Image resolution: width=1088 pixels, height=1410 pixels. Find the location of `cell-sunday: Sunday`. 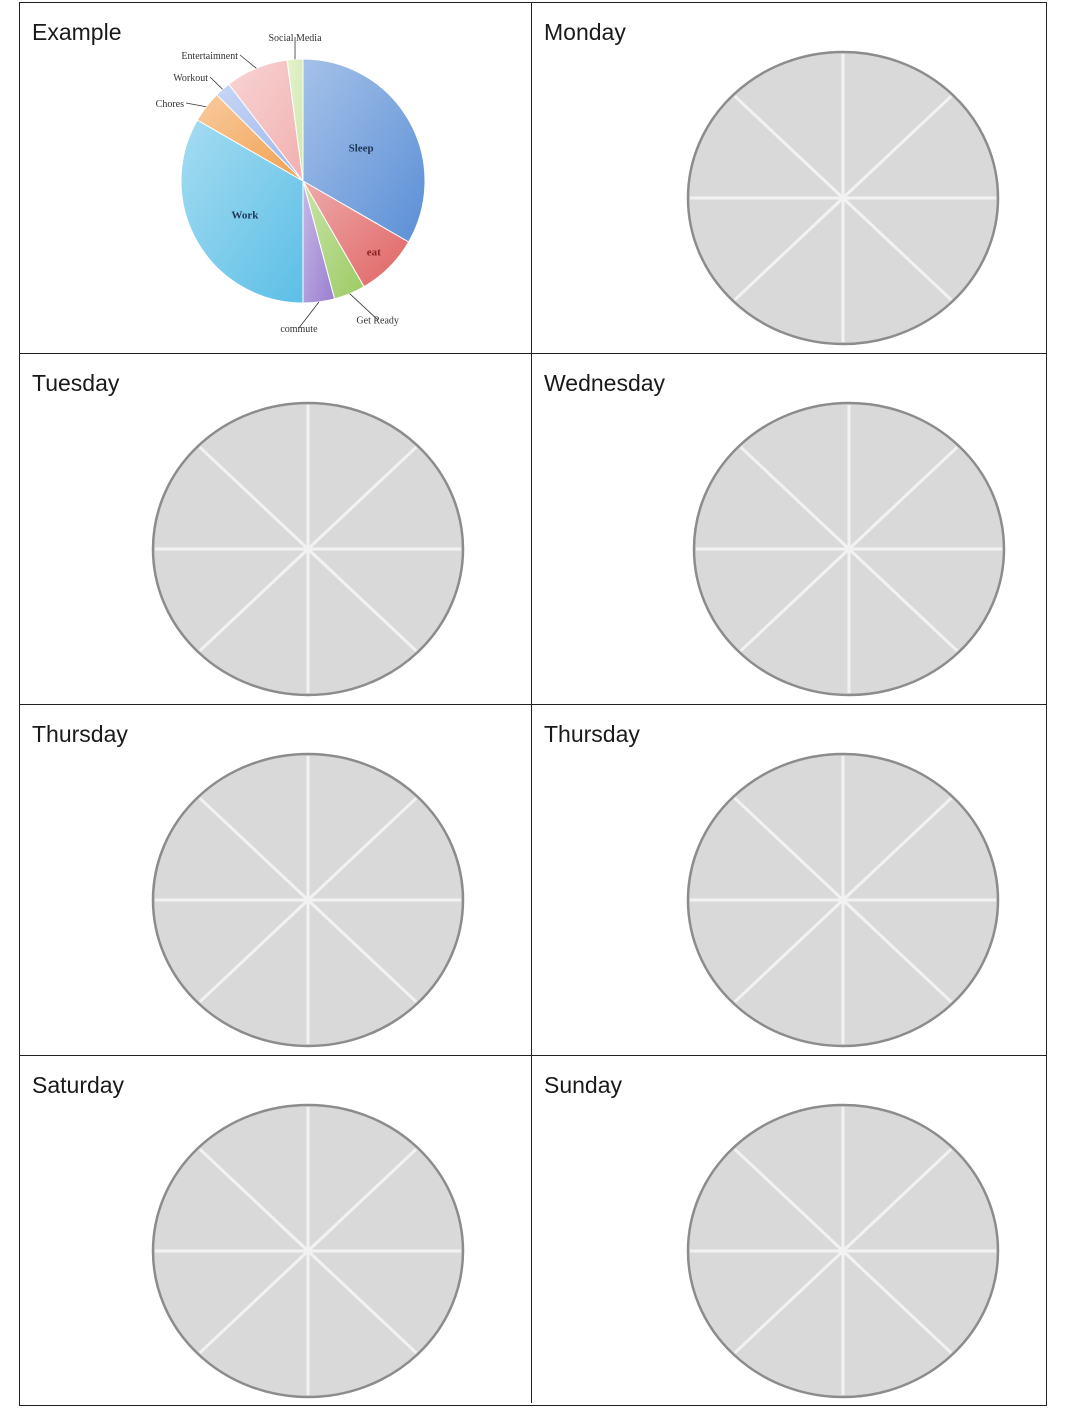

cell-sunday: Sunday is located at coordinates (789, 1229).